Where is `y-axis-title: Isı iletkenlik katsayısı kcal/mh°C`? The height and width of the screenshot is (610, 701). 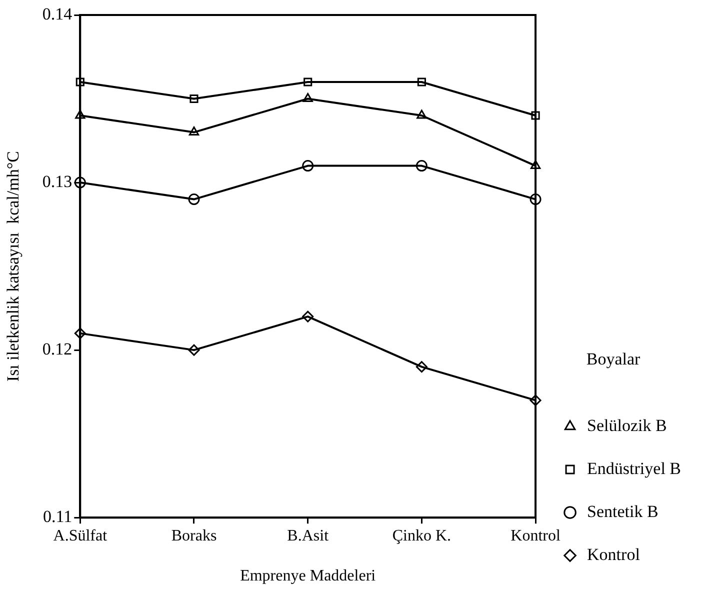 y-axis-title: Isı iletkenlik katsayısı kcal/mh°C is located at coordinates (13, 266).